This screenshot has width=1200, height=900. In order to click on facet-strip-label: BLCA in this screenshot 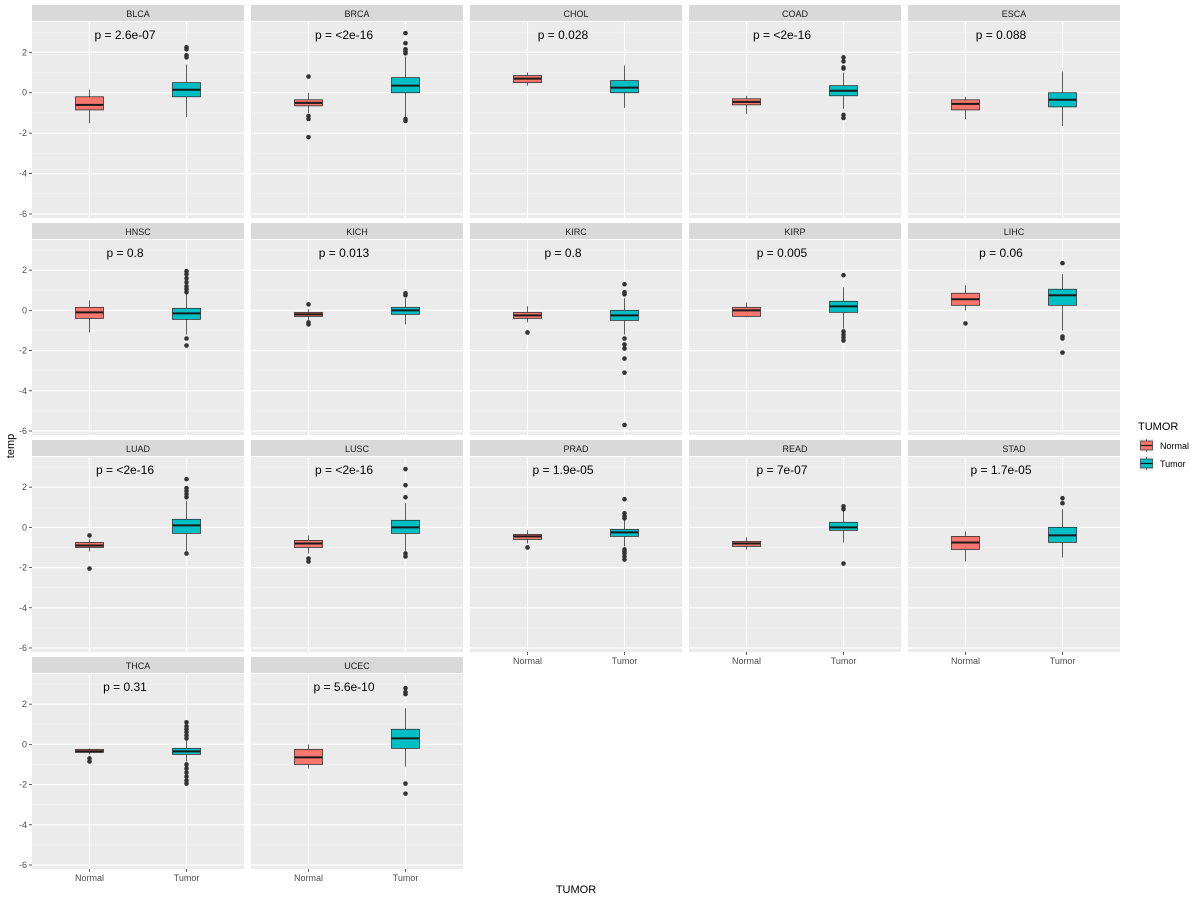, I will do `click(138, 14)`.